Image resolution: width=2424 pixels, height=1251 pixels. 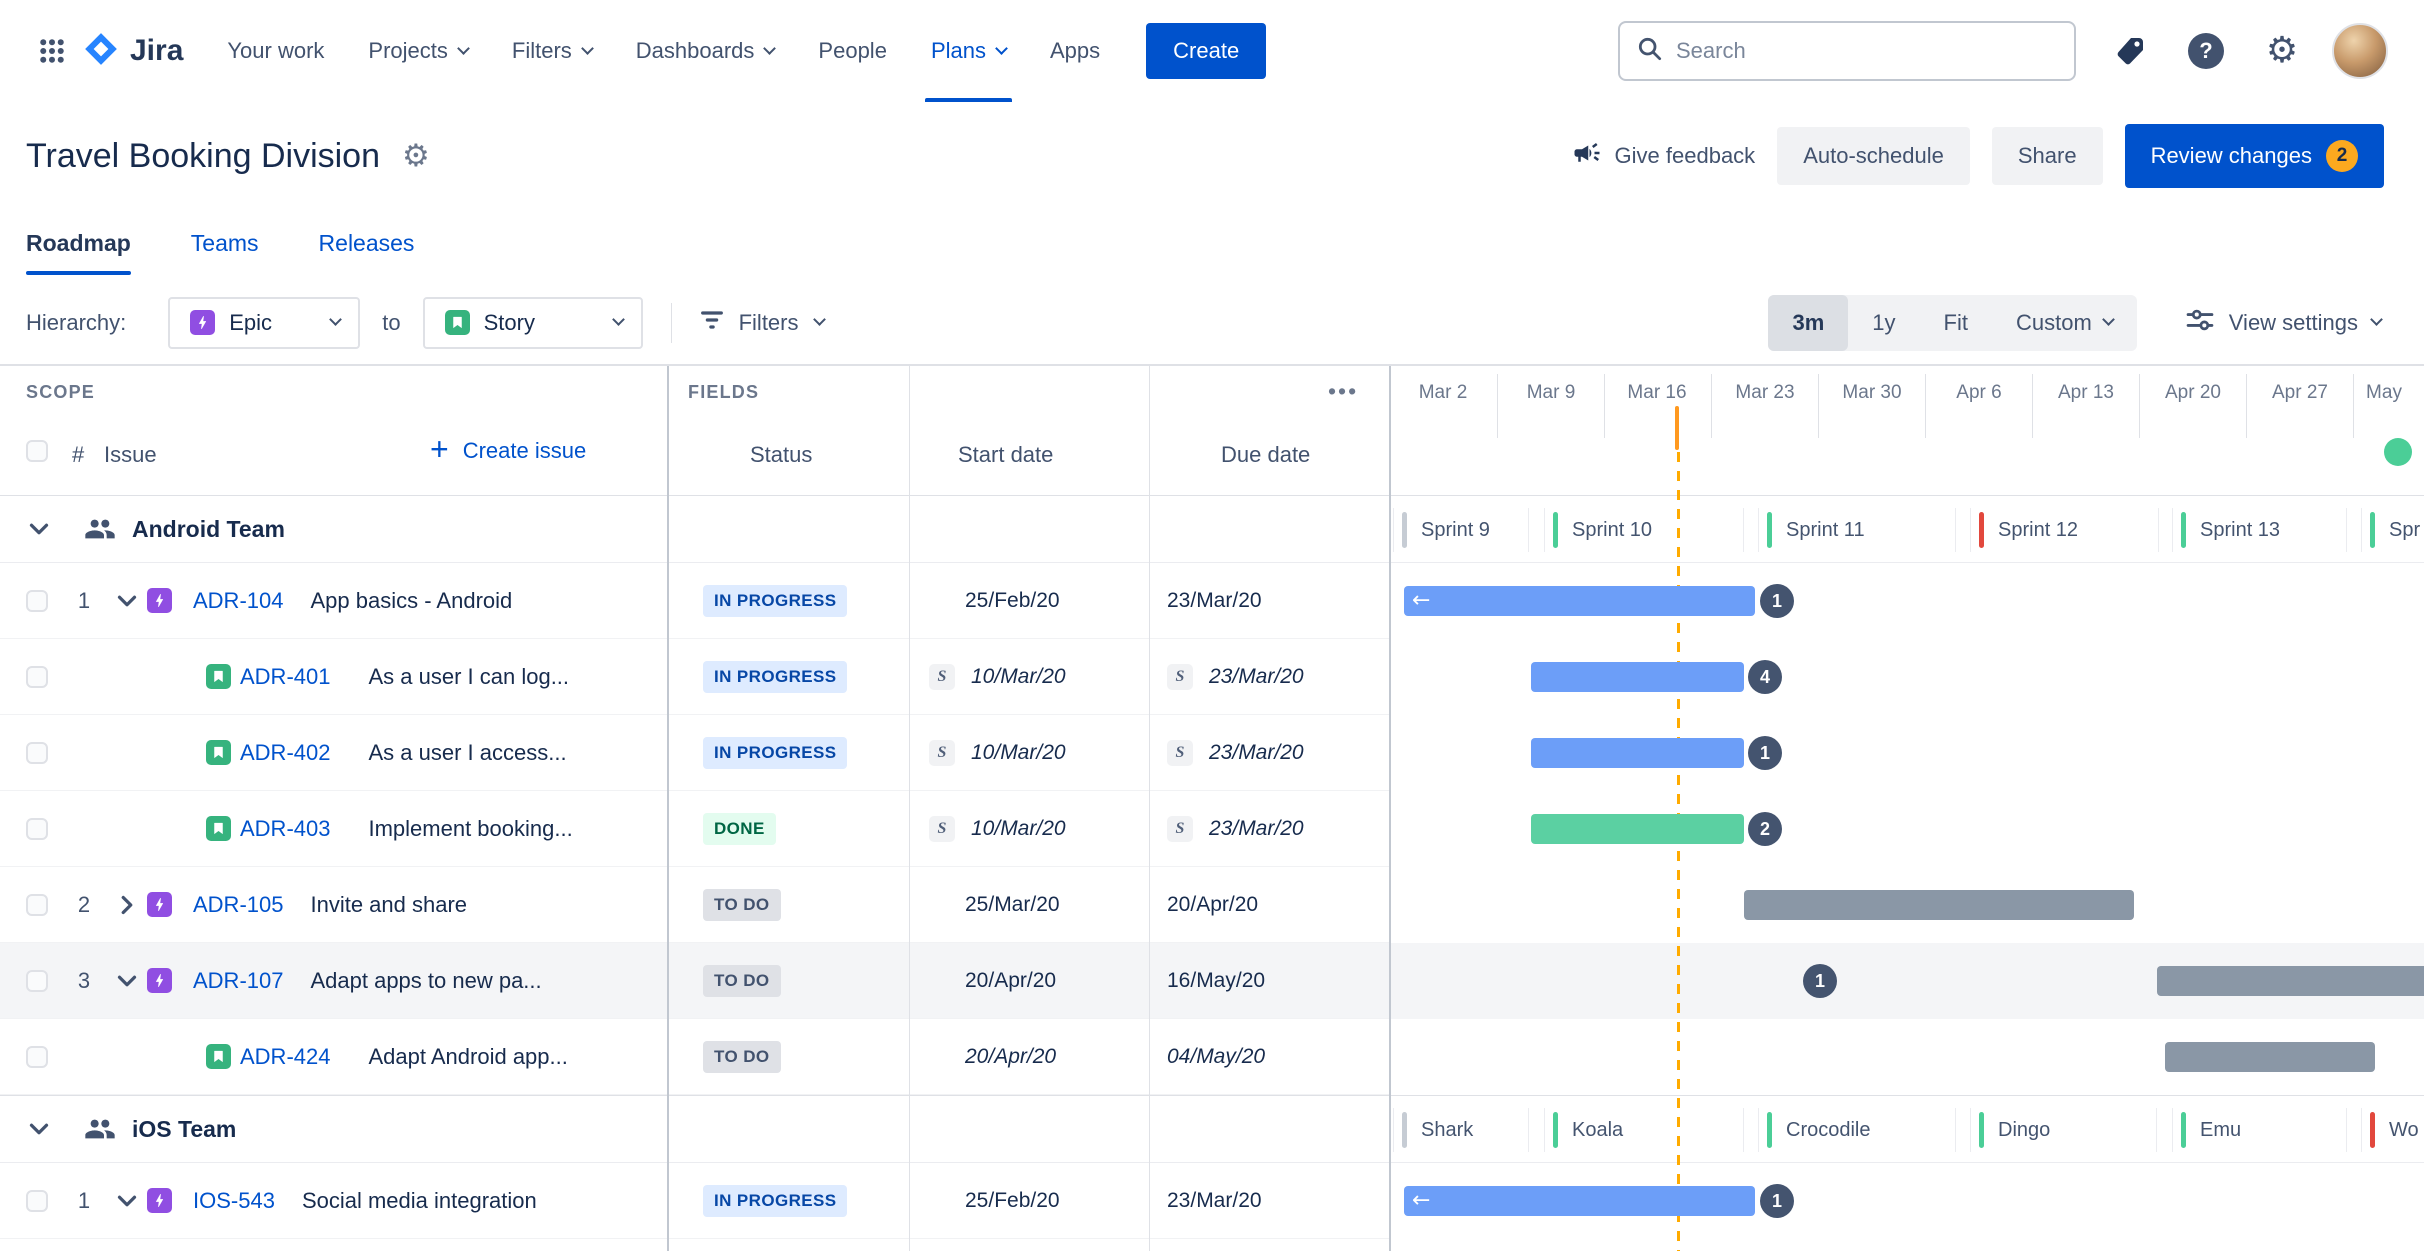 What do you see at coordinates (238, 980) in the screenshot?
I see `issue-key-link: ADR-107` at bounding box center [238, 980].